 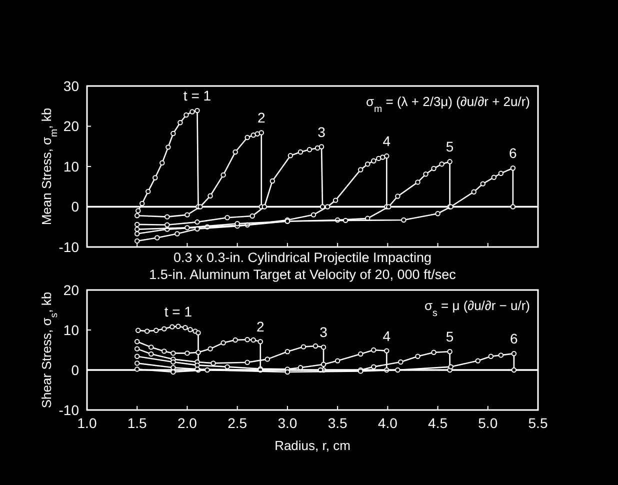 What do you see at coordinates (538, 423) in the screenshot?
I see `x-tick-label: 5.5` at bounding box center [538, 423].